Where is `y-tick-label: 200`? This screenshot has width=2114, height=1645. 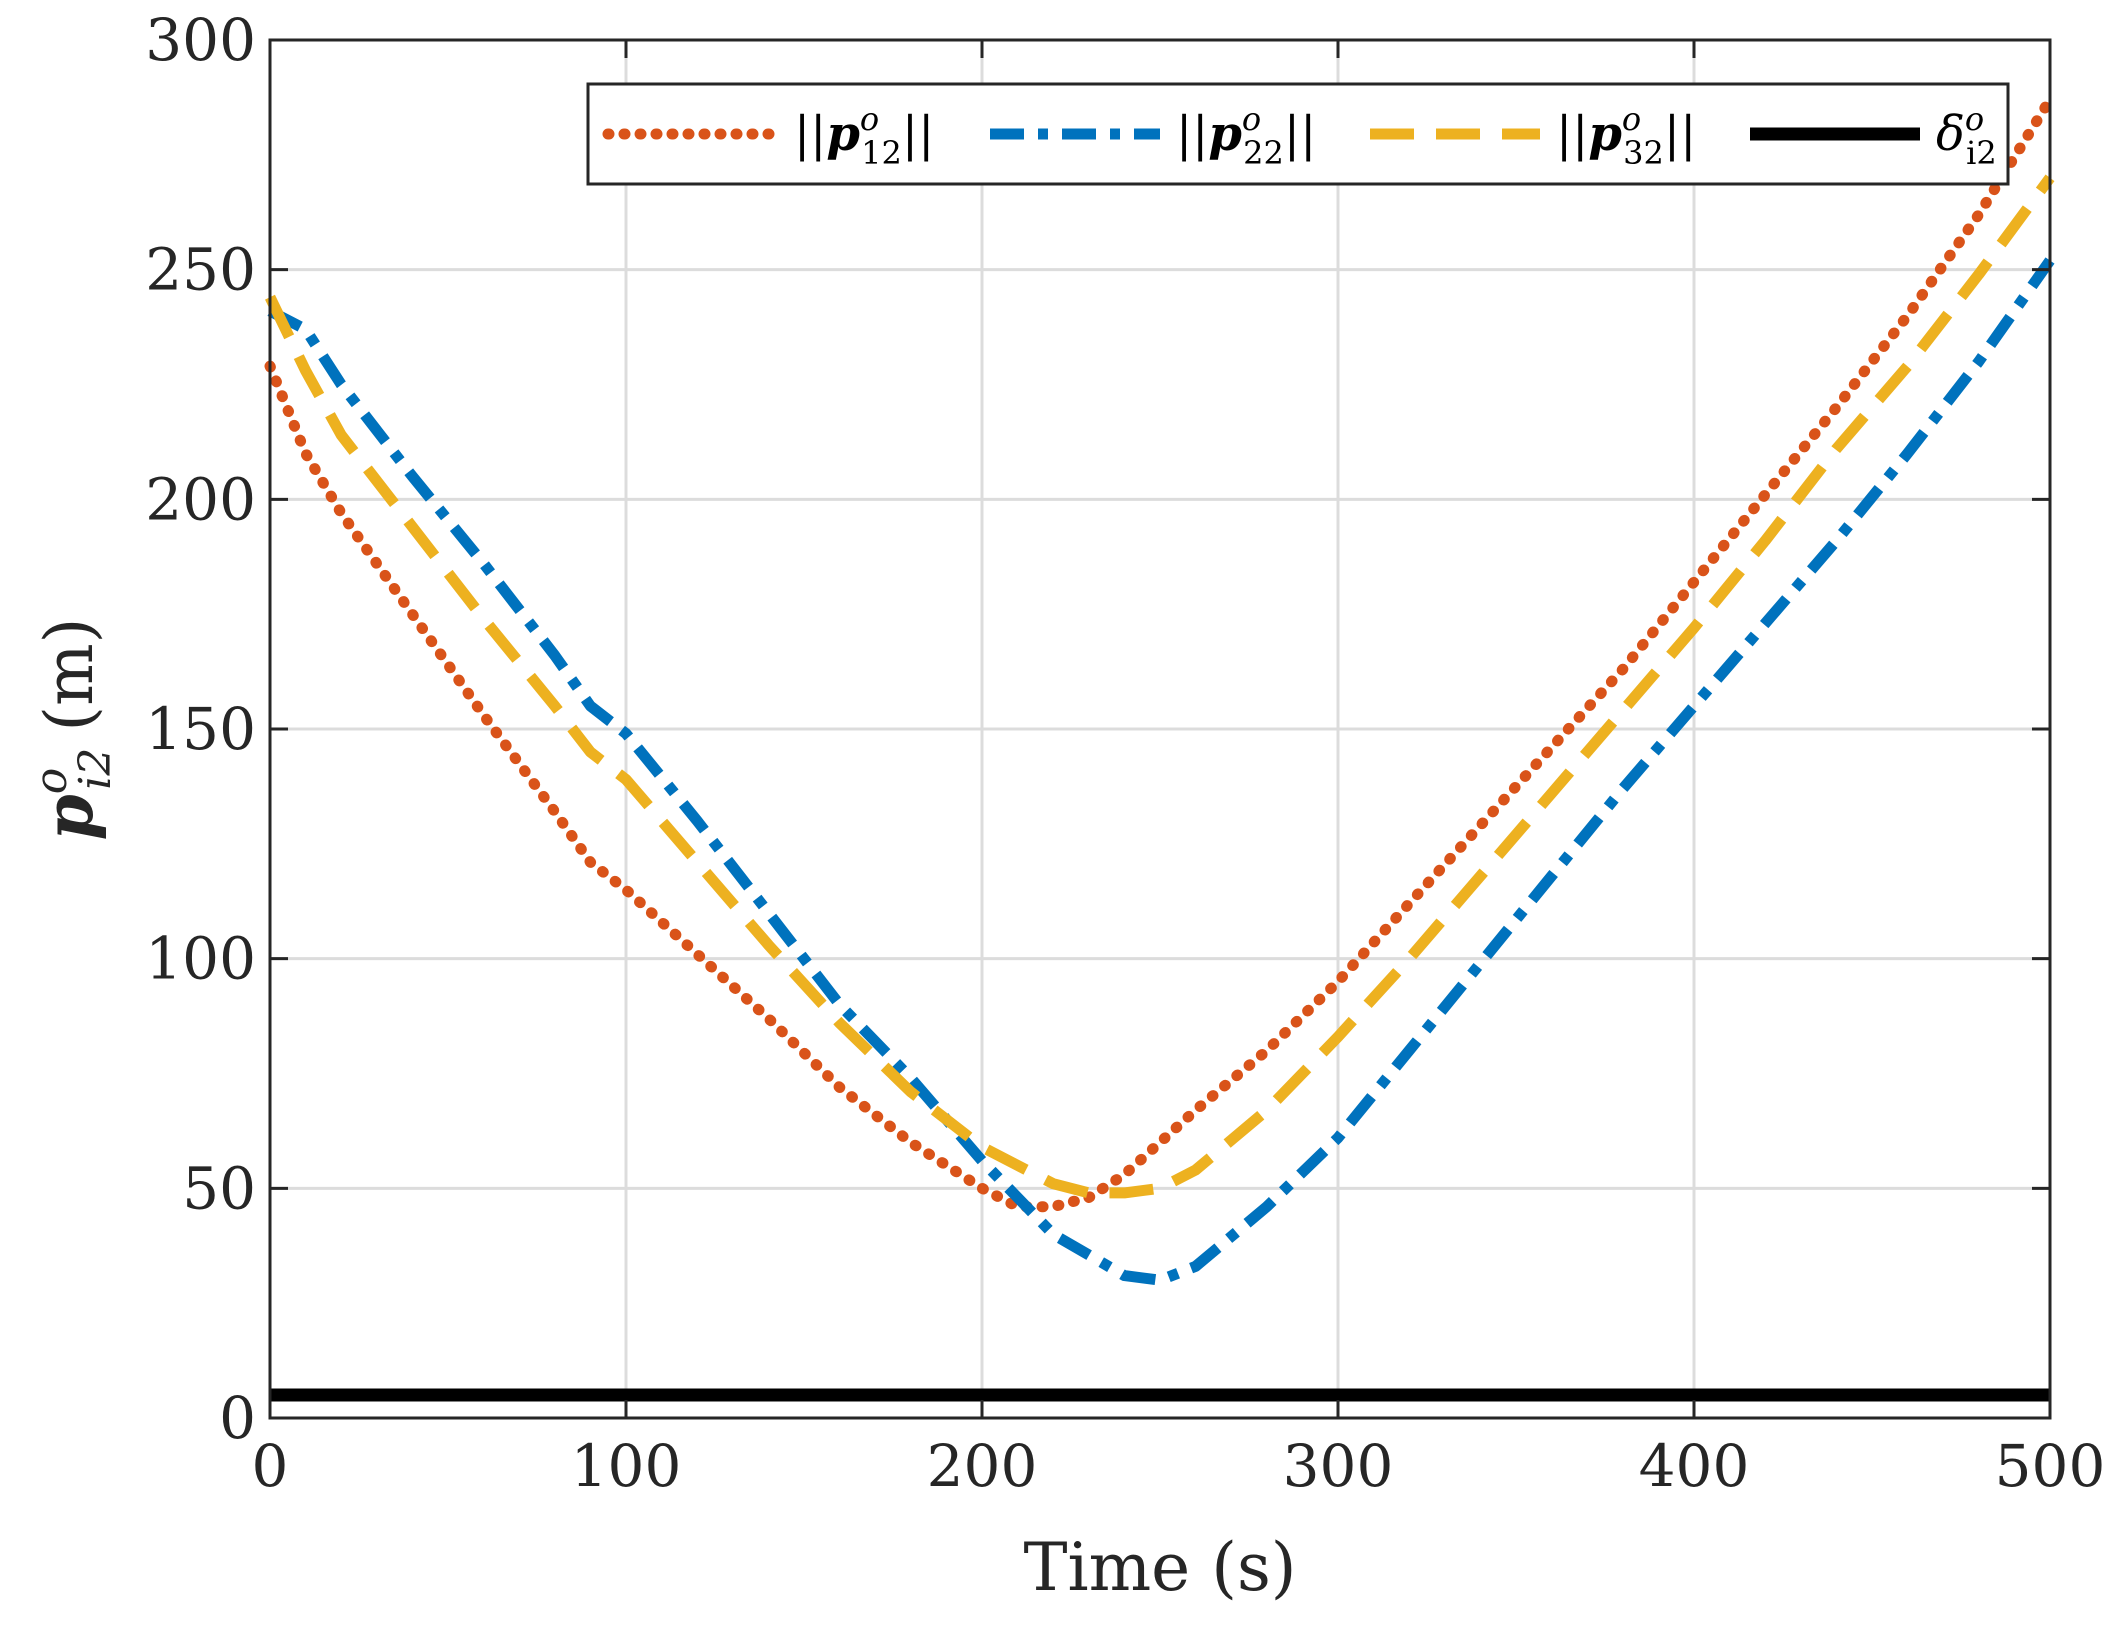
y-tick-label: 200 is located at coordinates (200, 499).